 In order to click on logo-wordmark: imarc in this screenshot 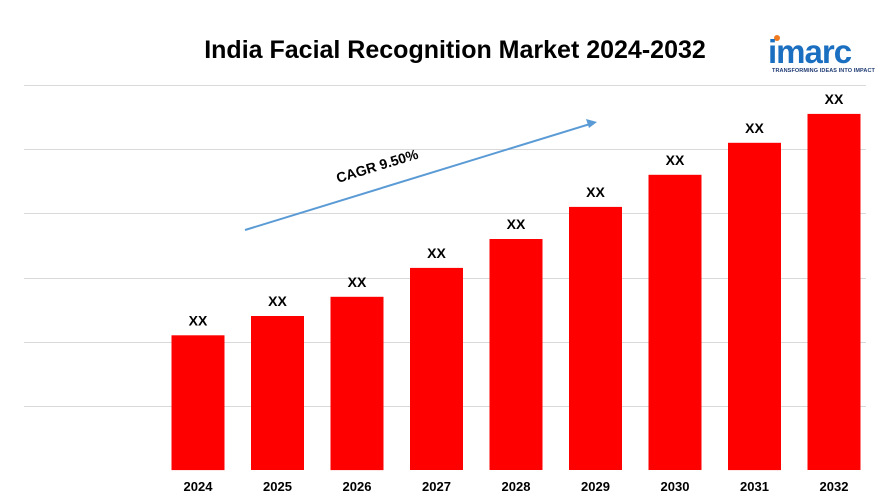, I will do `click(810, 51)`.